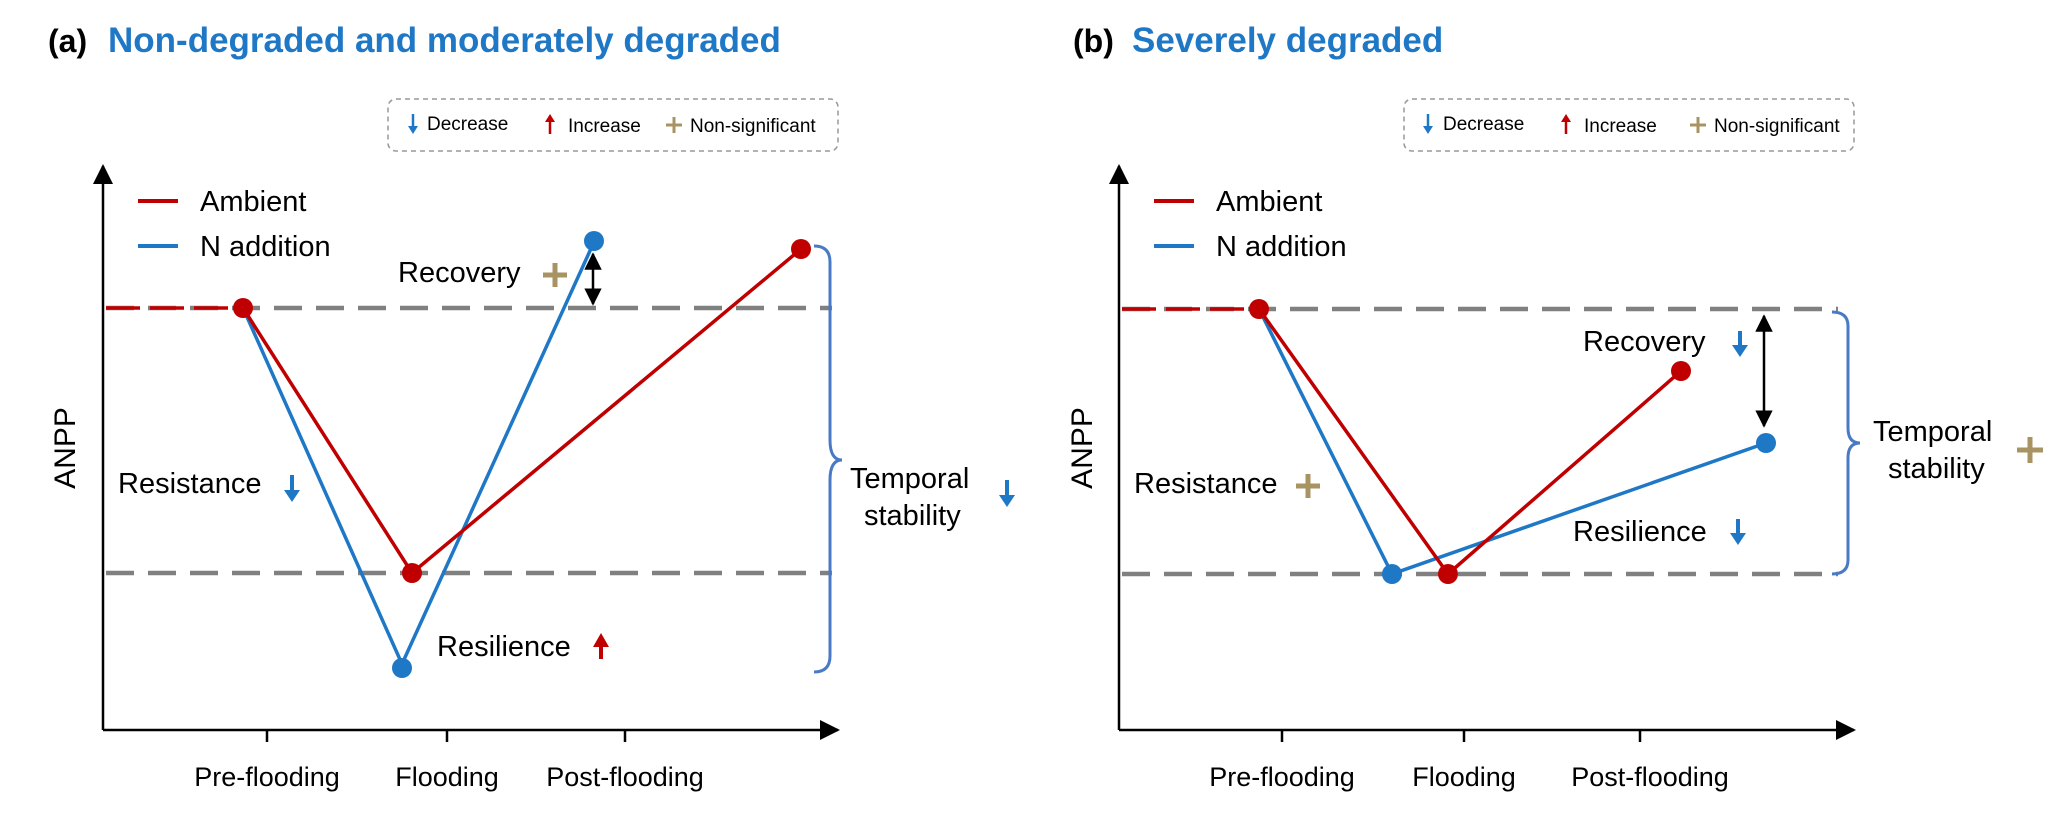 The width and height of the screenshot is (2056, 813). What do you see at coordinates (504, 647) in the screenshot?
I see `panel-a-resilience-label: Resilience` at bounding box center [504, 647].